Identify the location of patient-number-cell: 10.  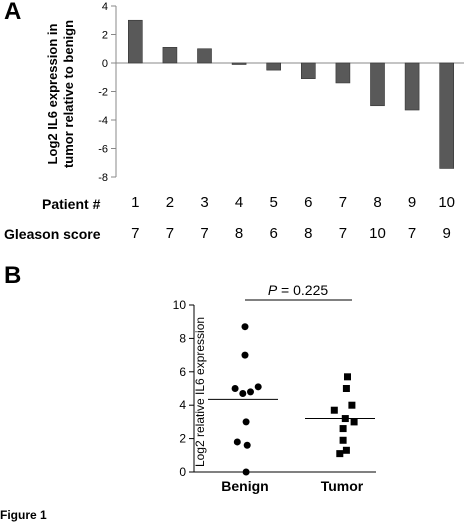
(447, 202).